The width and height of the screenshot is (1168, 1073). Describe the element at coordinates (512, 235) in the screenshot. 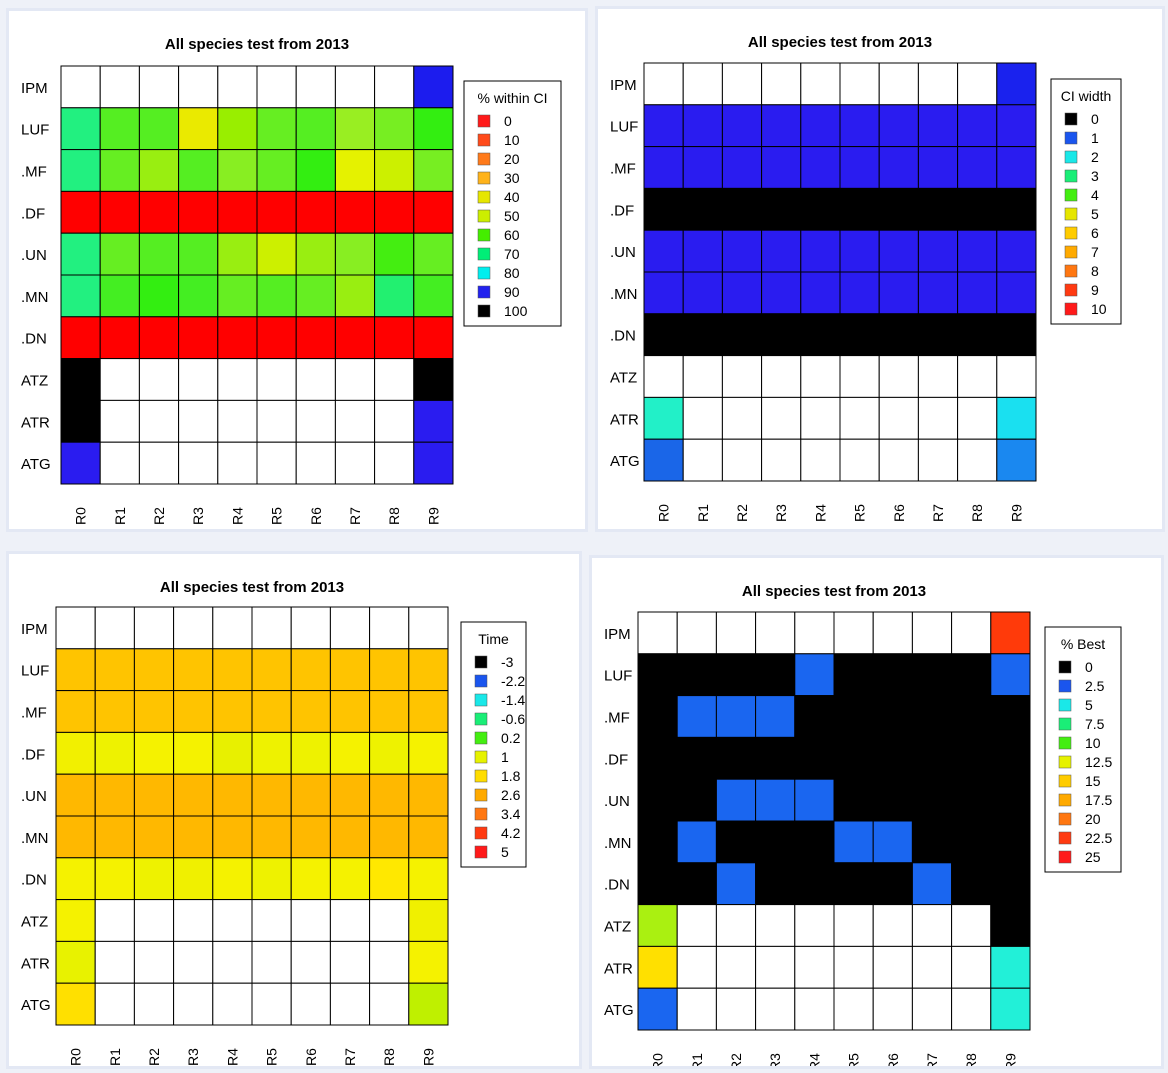

I see `legend-label: 60` at that location.